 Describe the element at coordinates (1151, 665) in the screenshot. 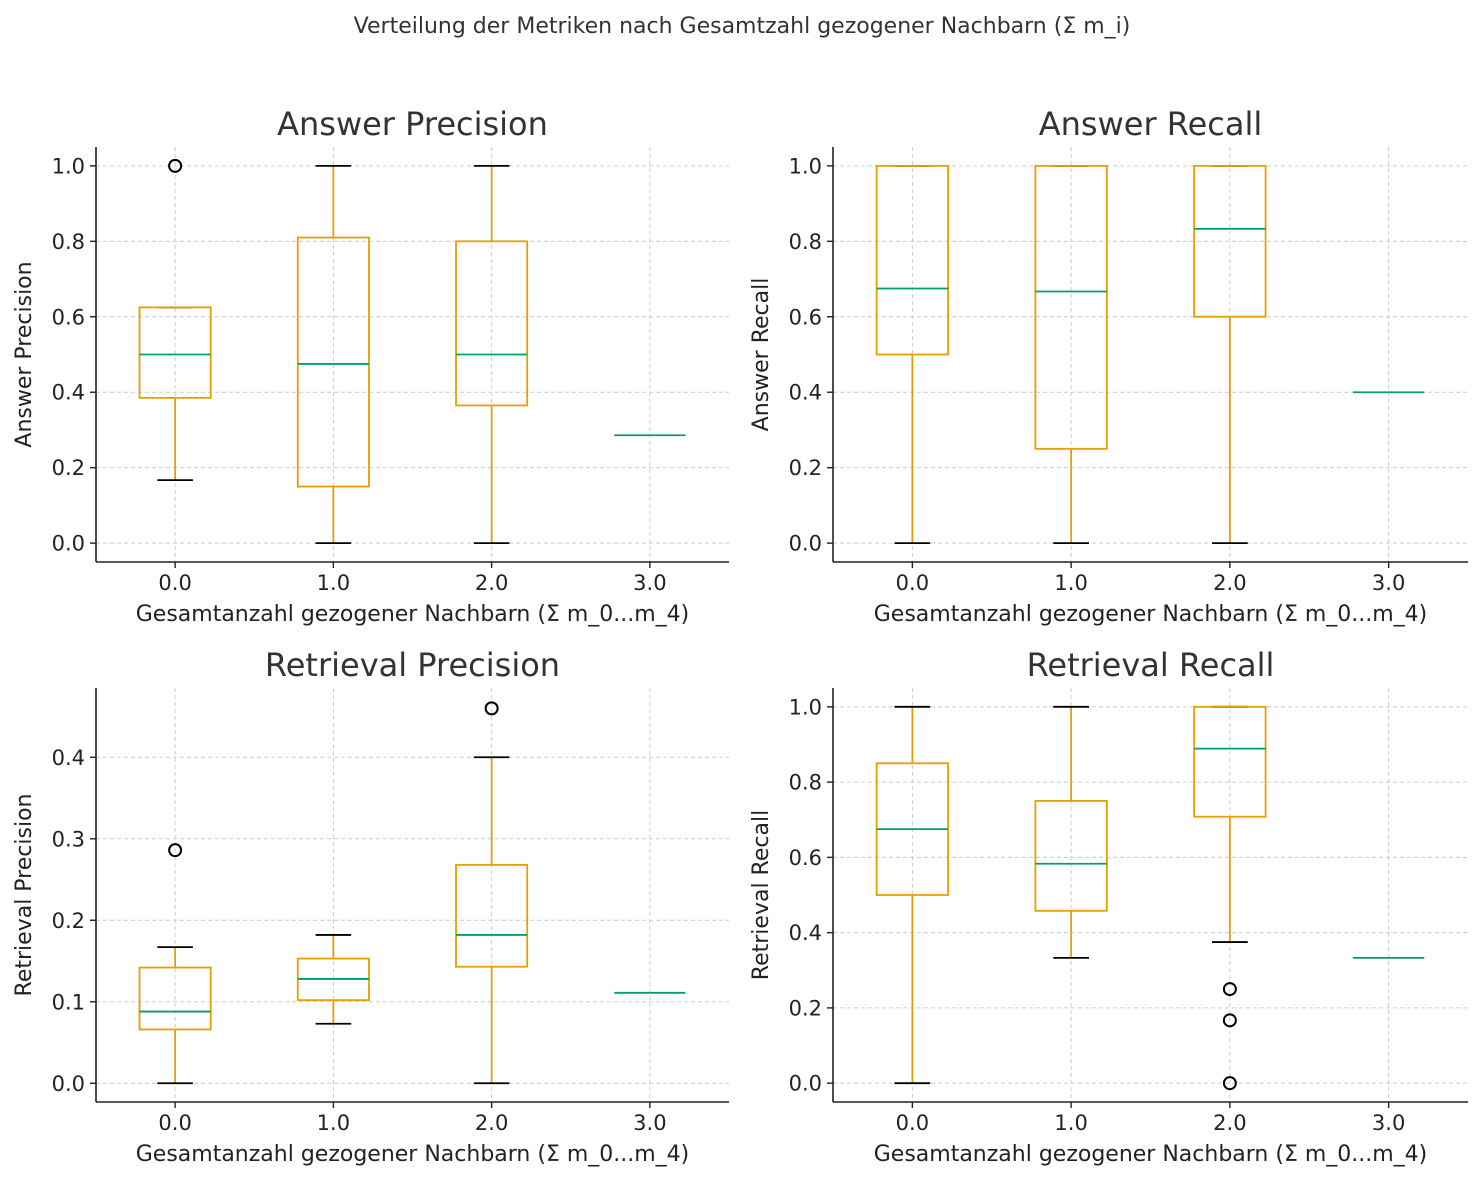

I see `subplot-title: Retrieval Recall` at that location.